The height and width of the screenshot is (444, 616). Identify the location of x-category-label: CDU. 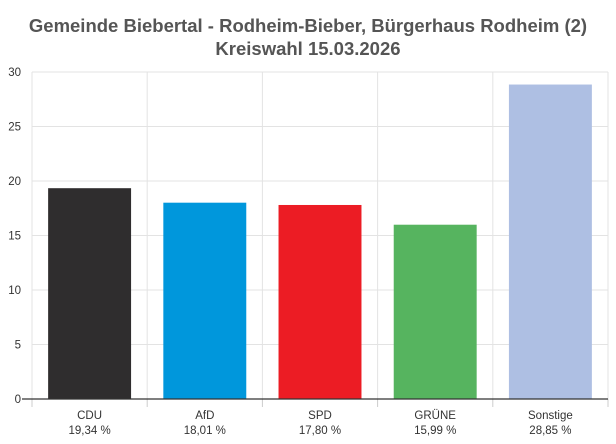
(89, 416).